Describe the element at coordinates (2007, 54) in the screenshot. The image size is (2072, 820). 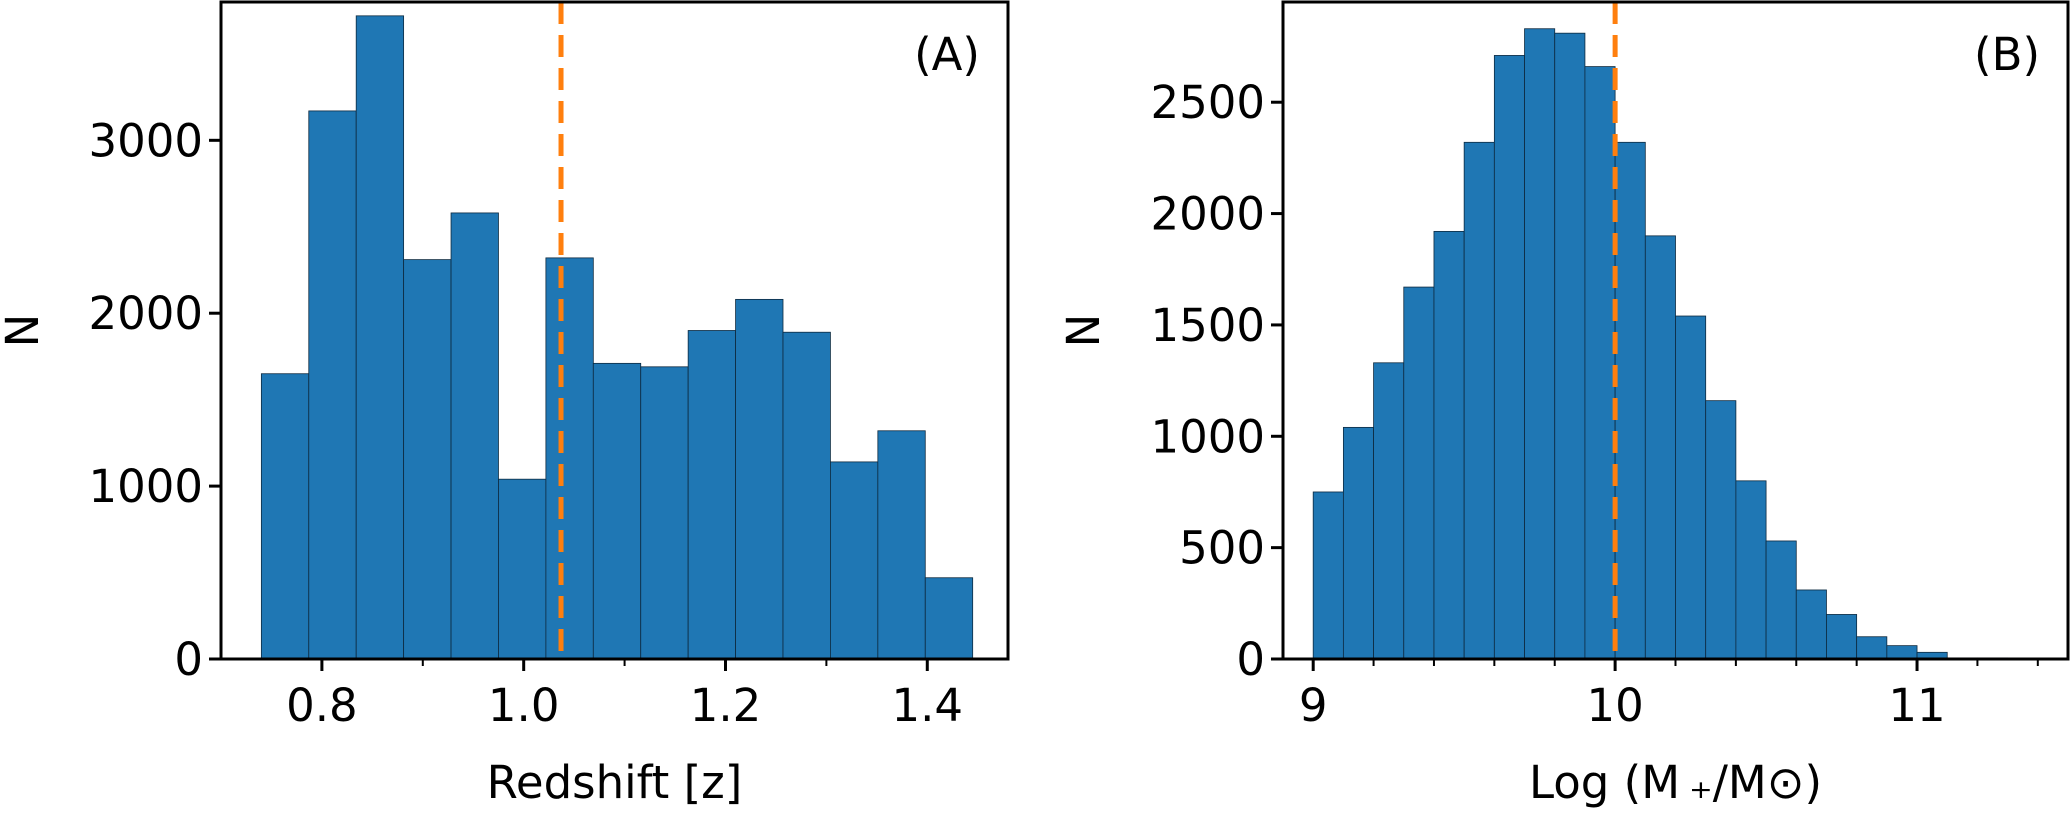
I see `panel-label: (B)` at that location.